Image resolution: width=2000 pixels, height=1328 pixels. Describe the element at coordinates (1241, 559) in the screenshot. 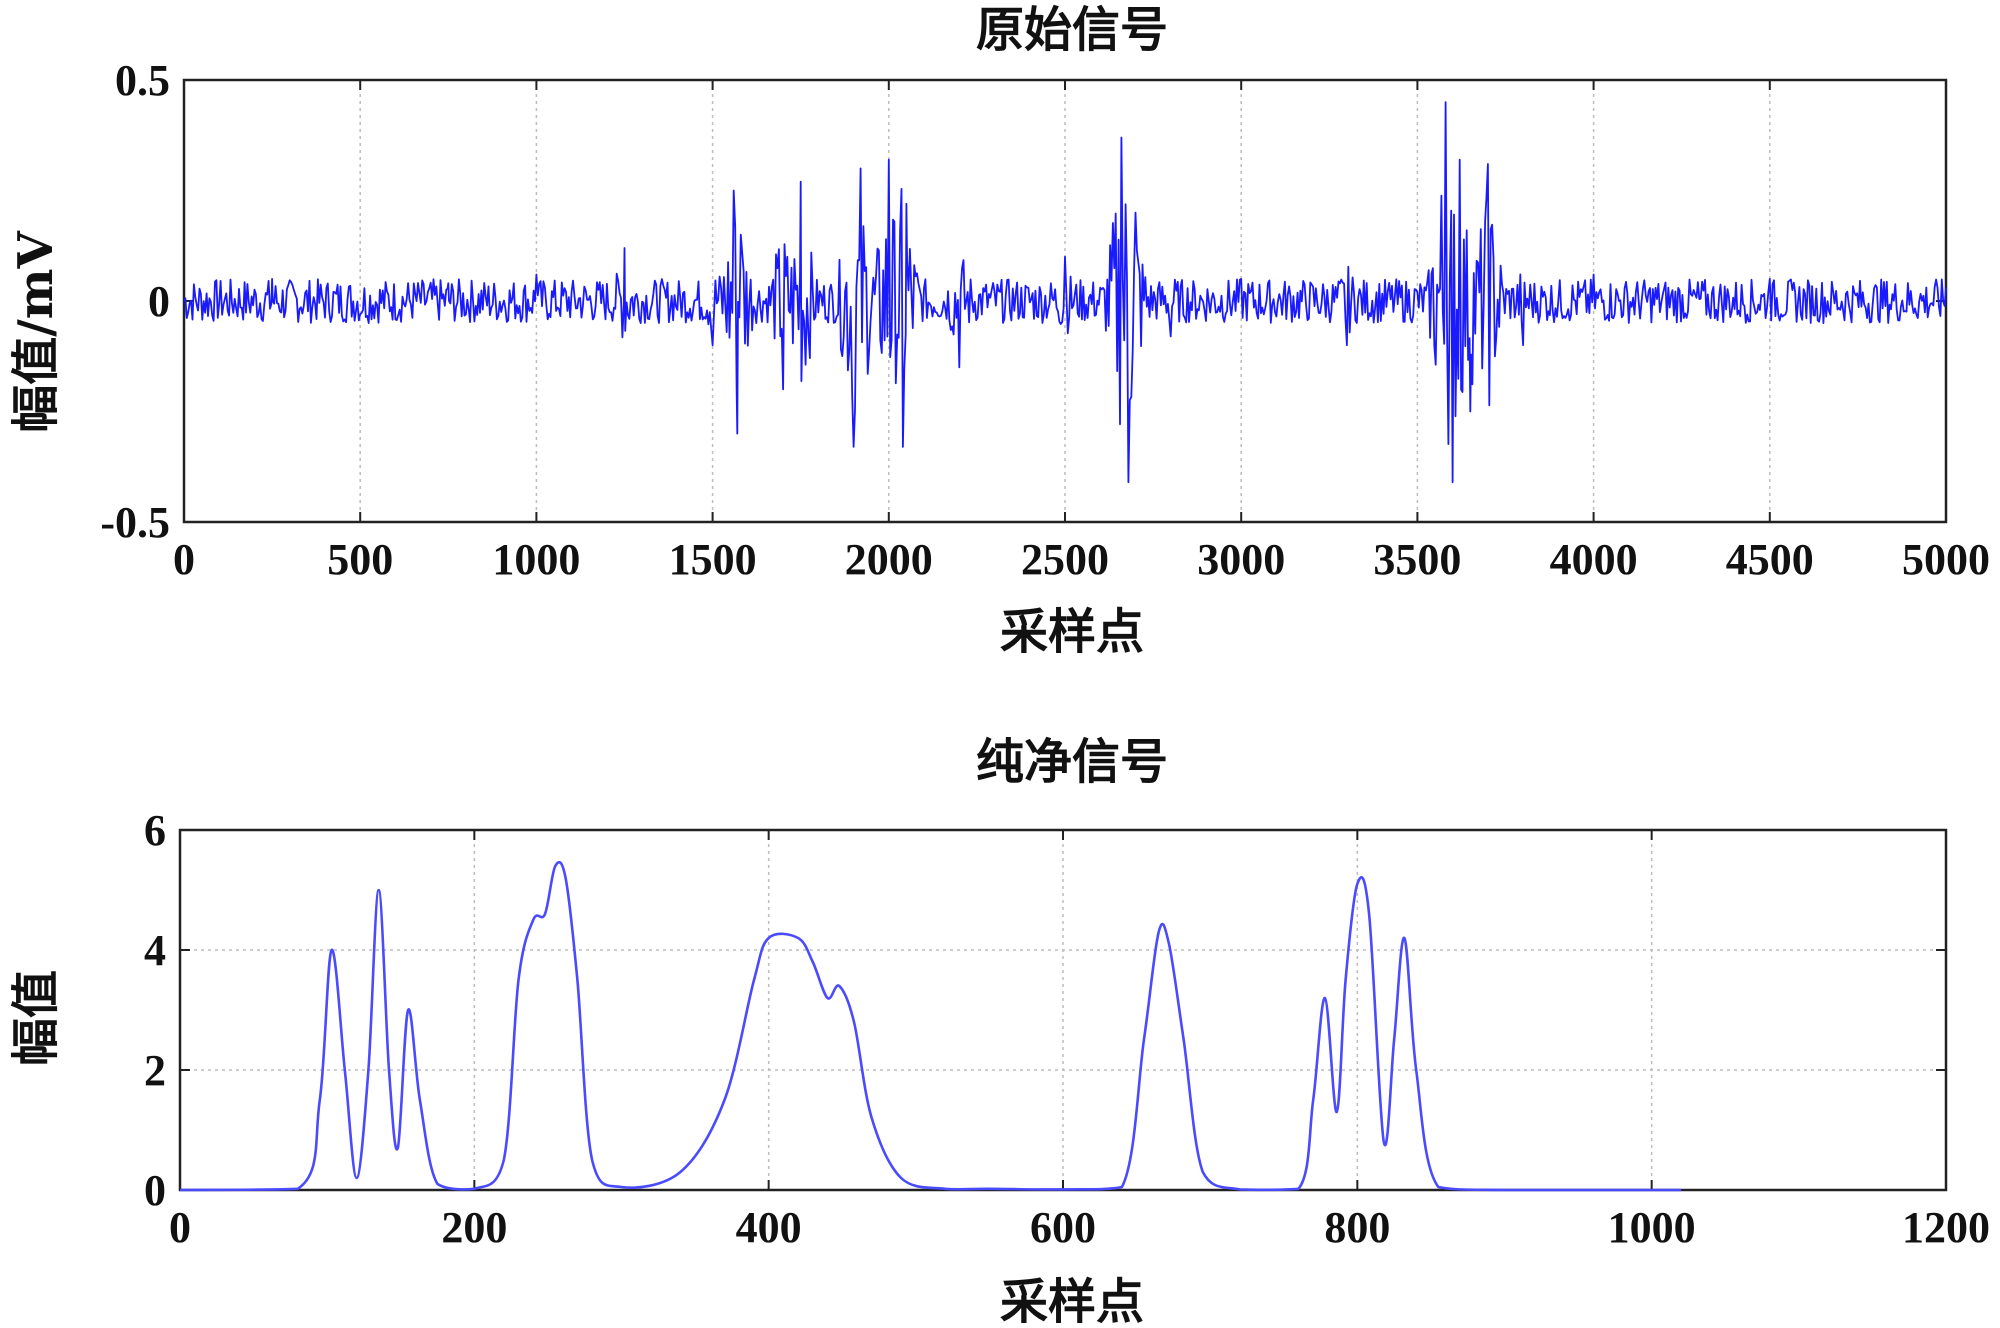

I see `x-tick-label: 3000` at that location.